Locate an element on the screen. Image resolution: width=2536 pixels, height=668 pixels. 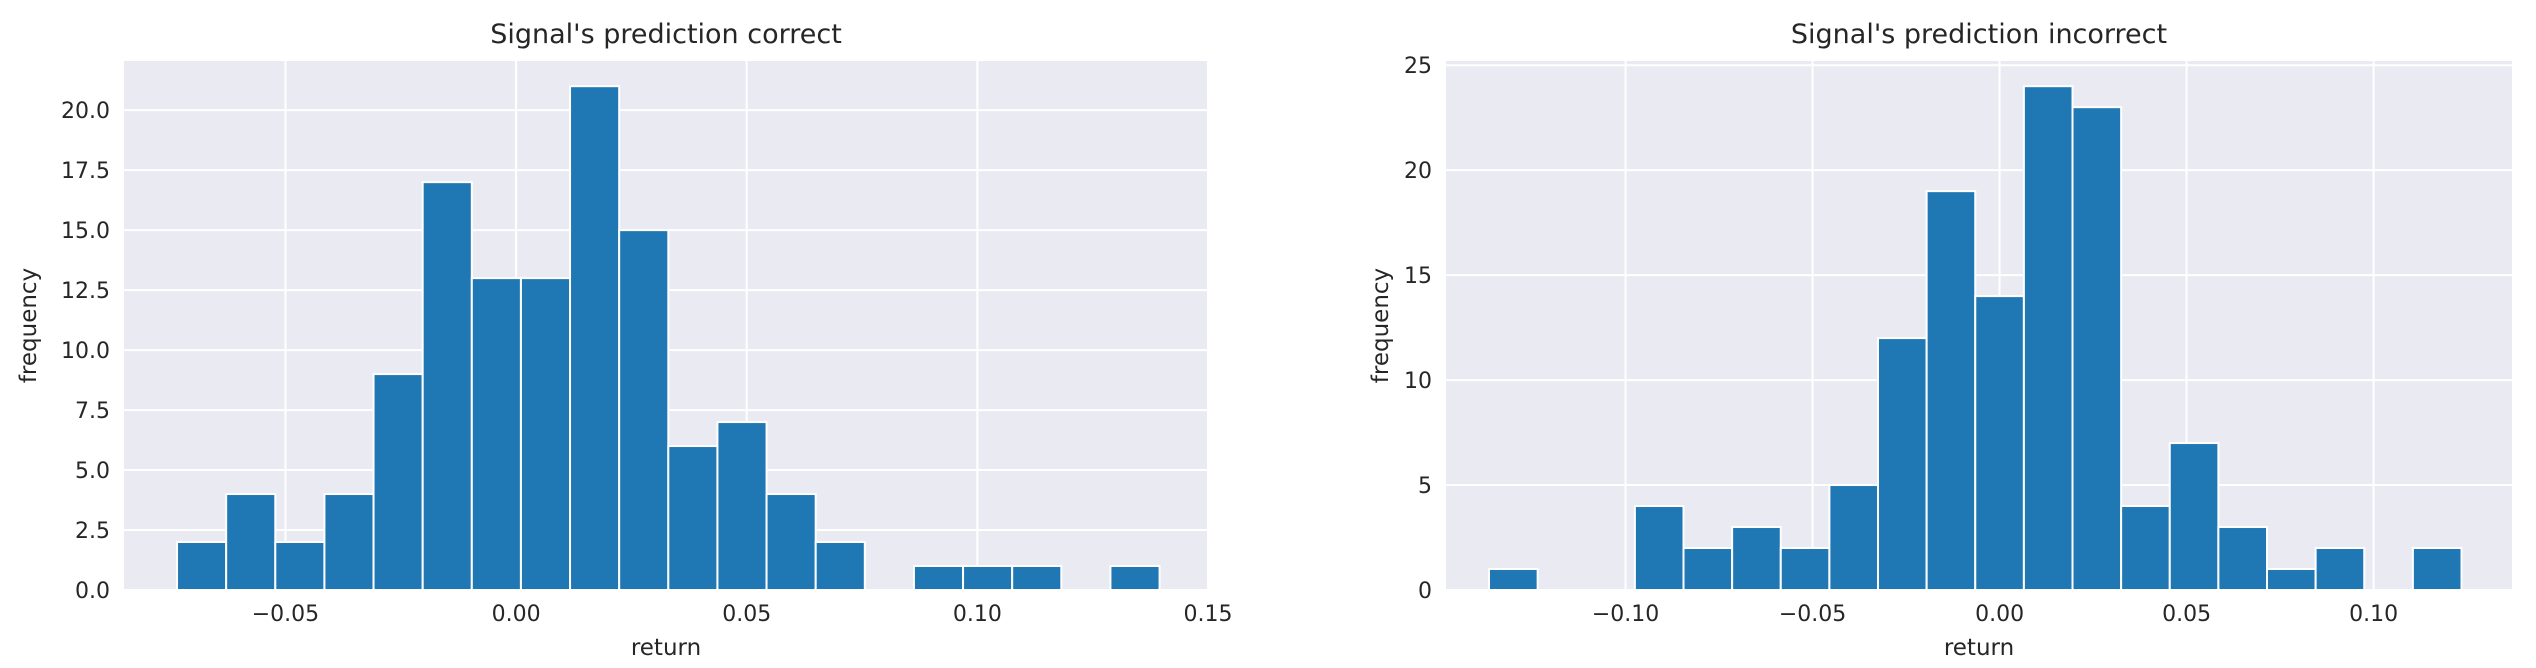
x-tick-label: 0.15 is located at coordinates (1208, 614).